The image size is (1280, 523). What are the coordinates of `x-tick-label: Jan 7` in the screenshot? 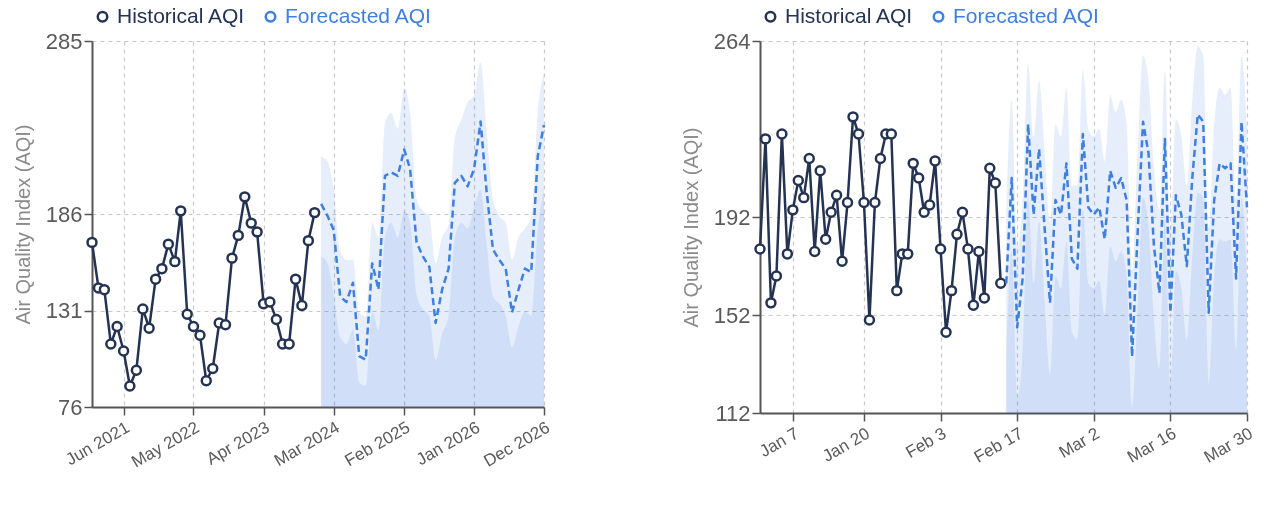 It's located at (779, 442).